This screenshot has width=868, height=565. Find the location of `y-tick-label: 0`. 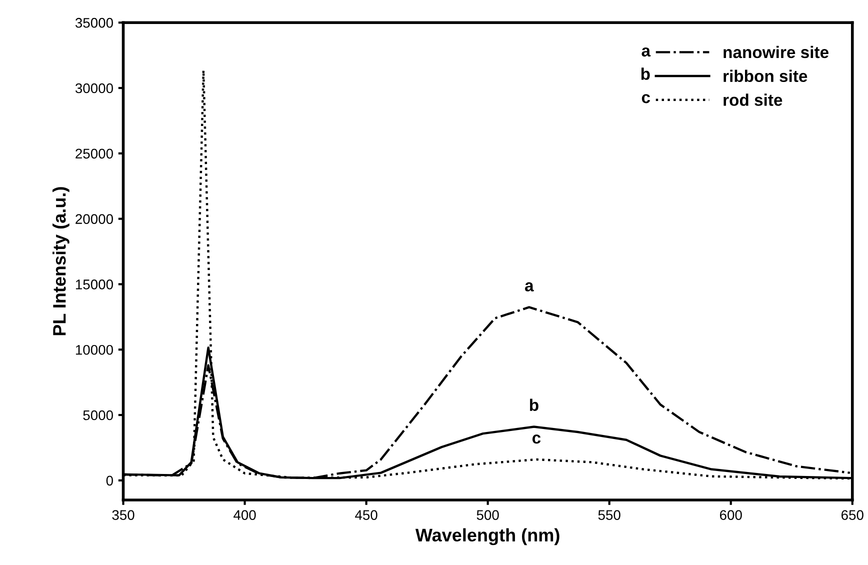

y-tick-label: 0 is located at coordinates (109, 481).